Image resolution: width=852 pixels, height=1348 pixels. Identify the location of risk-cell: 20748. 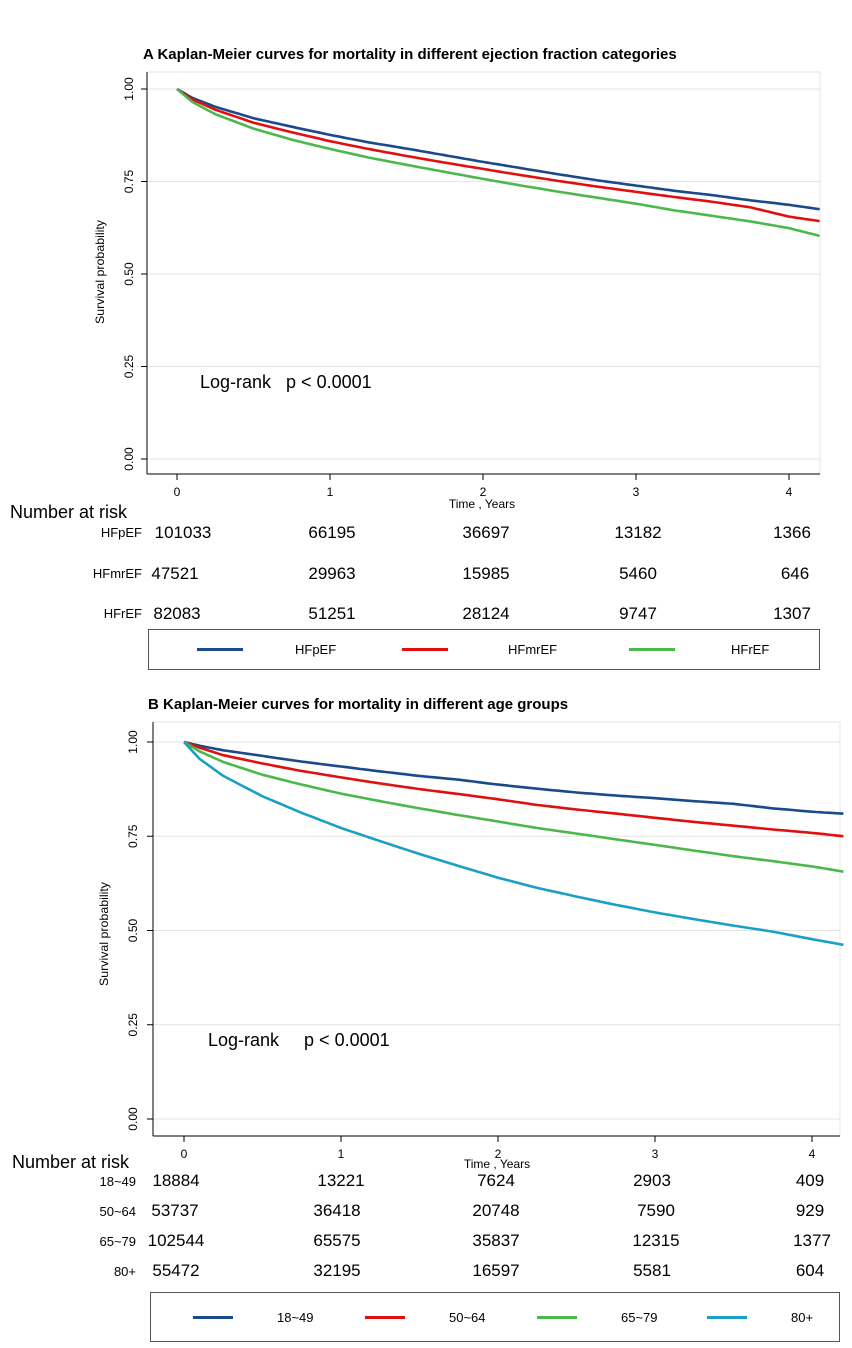
(496, 1210).